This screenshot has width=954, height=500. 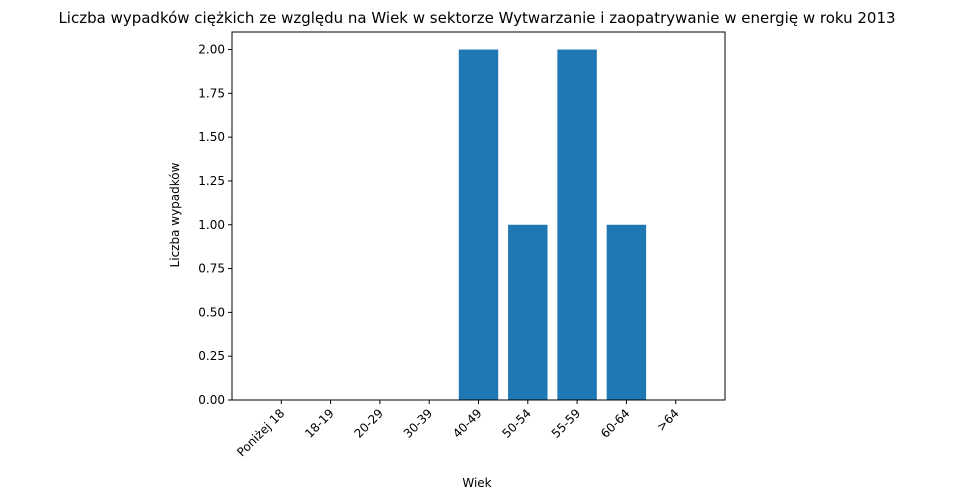 I want to click on y-tick-label-6: 1.50, so click(x=211, y=137).